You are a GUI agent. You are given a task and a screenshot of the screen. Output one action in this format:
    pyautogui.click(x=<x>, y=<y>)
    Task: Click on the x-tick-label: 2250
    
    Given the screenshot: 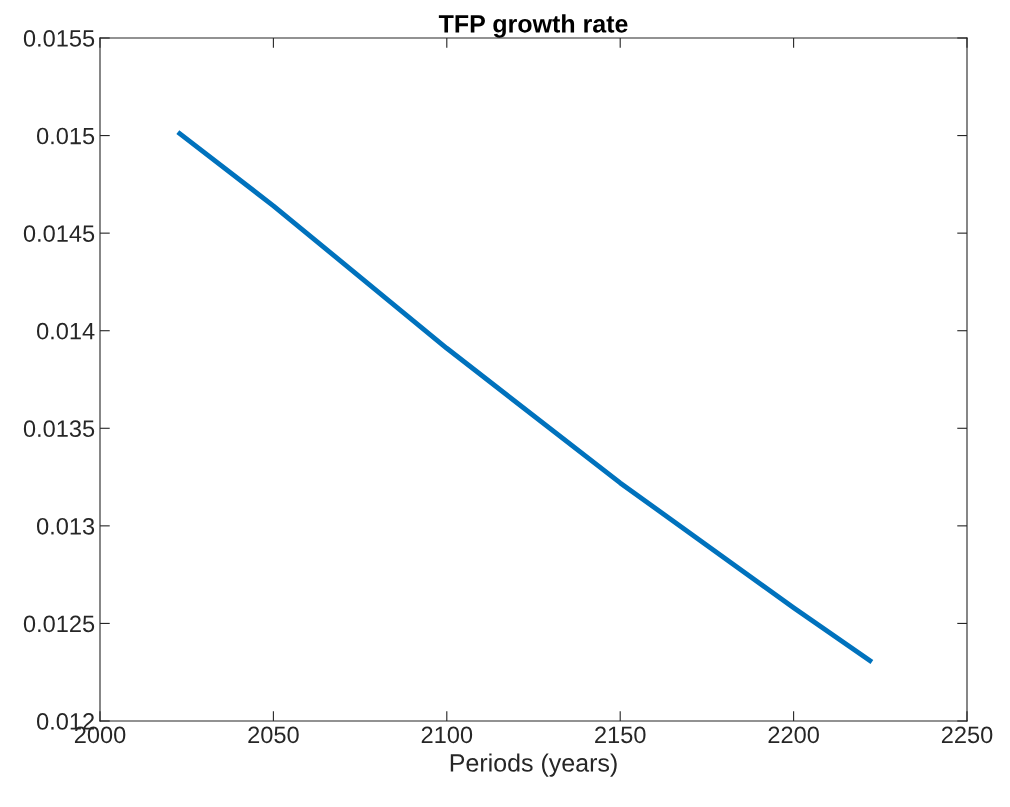 What is the action you would take?
    pyautogui.click(x=967, y=735)
    